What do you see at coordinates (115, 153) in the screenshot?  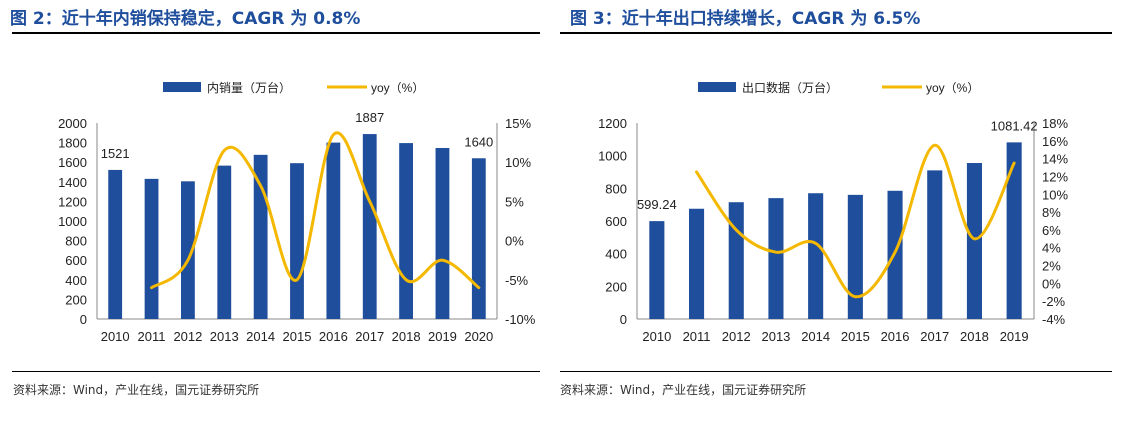 I see `bar-data-label: 1521` at bounding box center [115, 153].